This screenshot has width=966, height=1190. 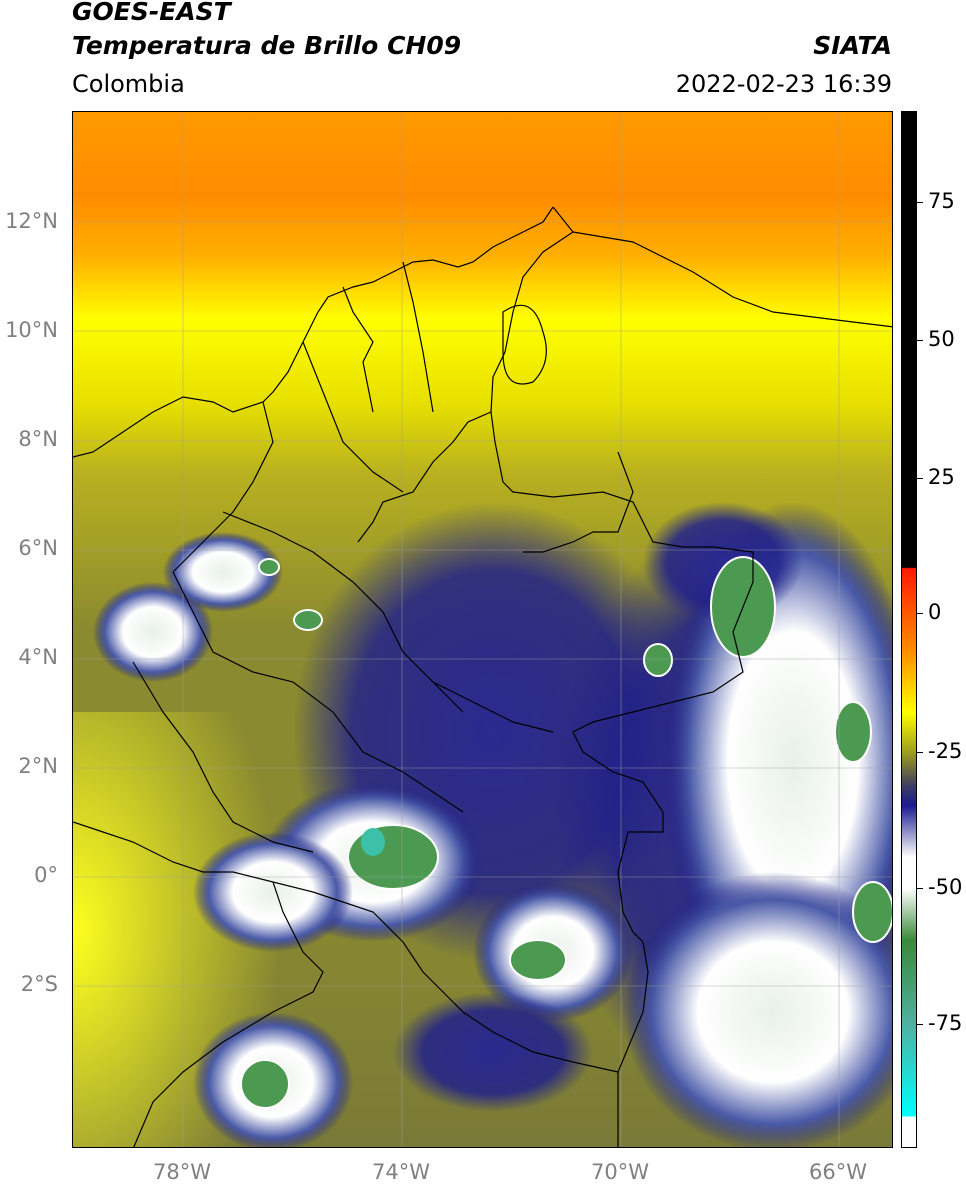 What do you see at coordinates (935, 612) in the screenshot?
I see `colorbar-label: 0` at bounding box center [935, 612].